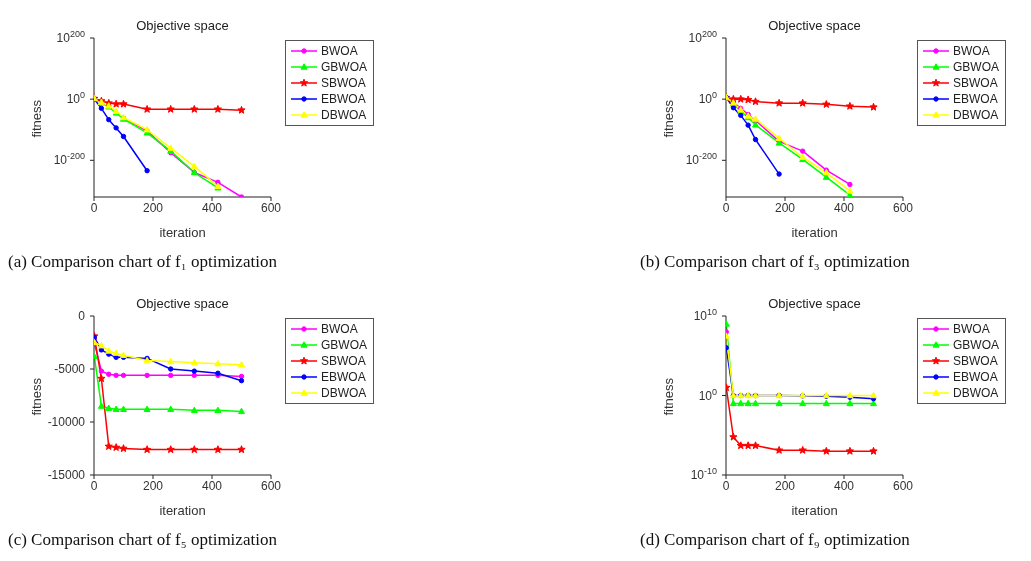  What do you see at coordinates (703, 474) in the screenshot?
I see `y-tick-label: 10$^{-10}$` at bounding box center [703, 474].